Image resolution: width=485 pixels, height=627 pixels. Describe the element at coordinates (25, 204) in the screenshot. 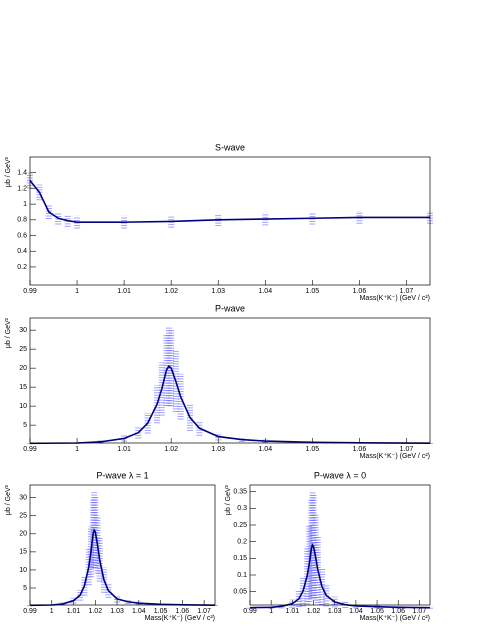

I see `y-tick-label: 1` at that location.